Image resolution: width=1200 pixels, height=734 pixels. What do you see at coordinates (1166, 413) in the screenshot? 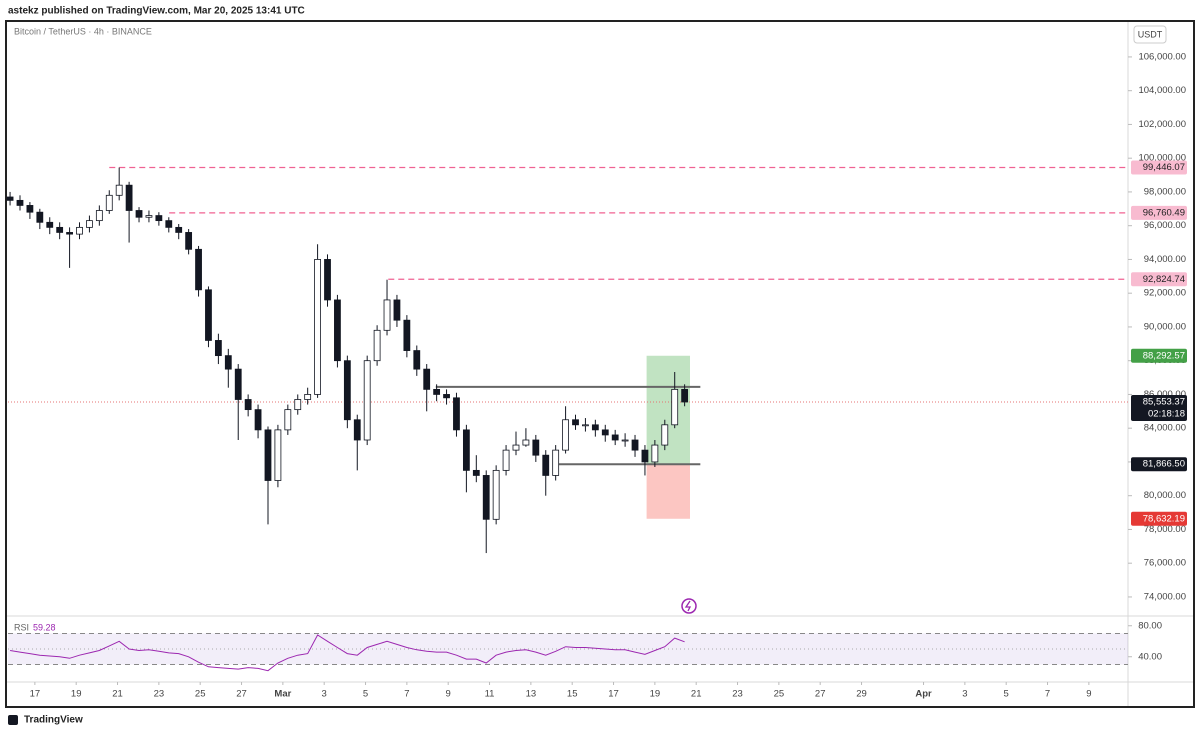
I see `countdown-label: 02:18:18` at bounding box center [1166, 413].